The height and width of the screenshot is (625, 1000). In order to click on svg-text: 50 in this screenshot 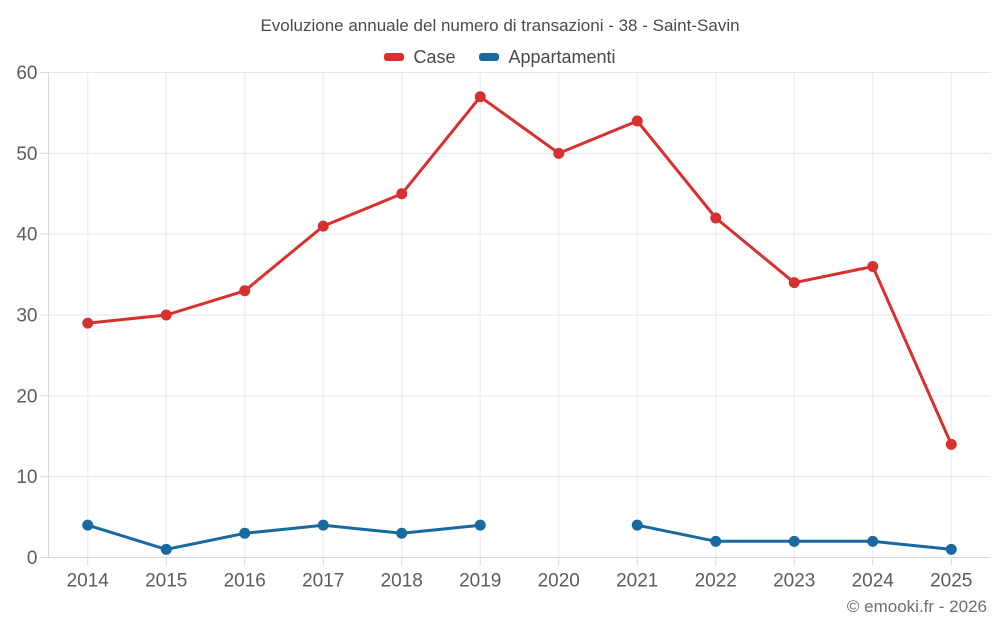, I will do `click(26, 154)`.